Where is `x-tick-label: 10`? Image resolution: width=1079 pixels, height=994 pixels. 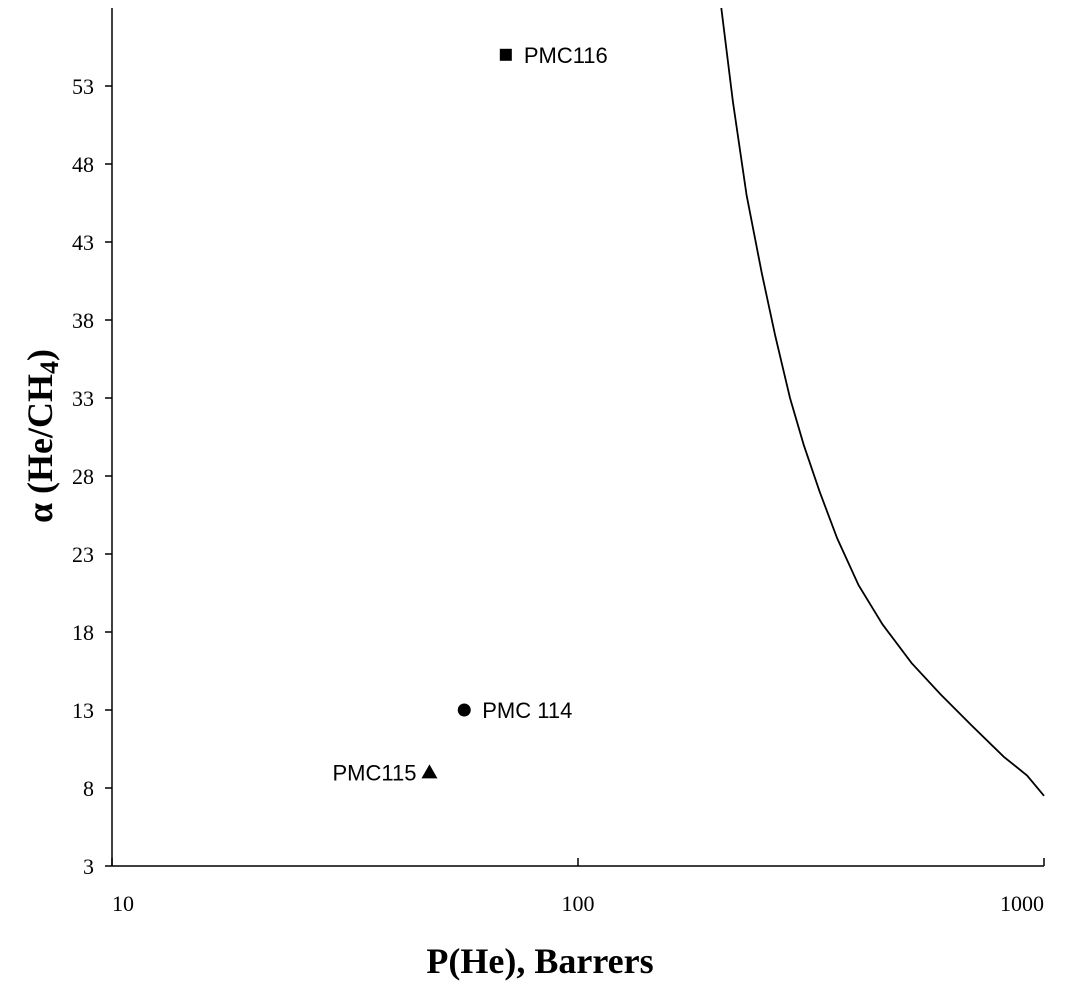 x-tick-label: 10 is located at coordinates (123, 903).